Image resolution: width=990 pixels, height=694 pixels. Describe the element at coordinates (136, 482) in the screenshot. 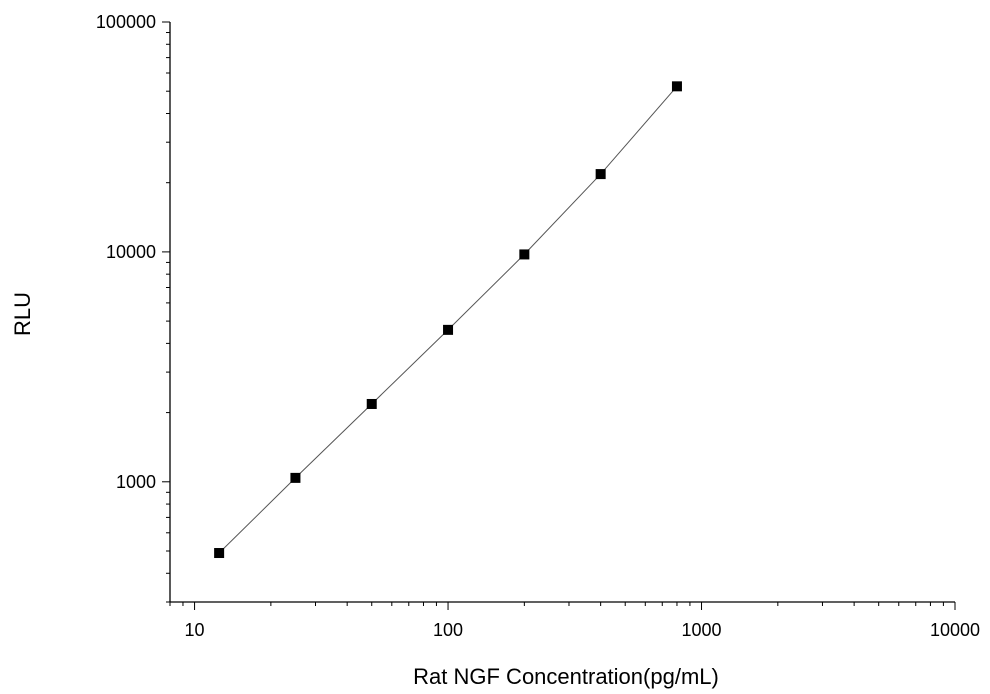

I see `y-tick-label: 1000` at that location.